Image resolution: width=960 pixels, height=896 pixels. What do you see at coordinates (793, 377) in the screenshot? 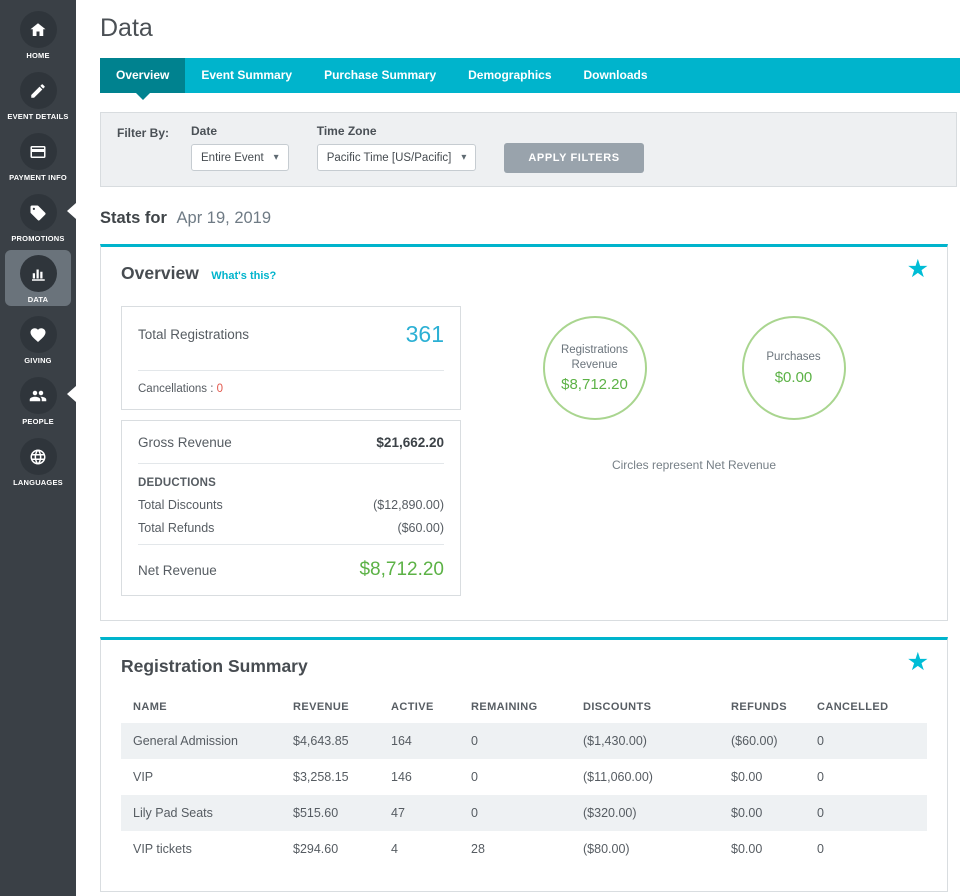
I see `circle-value: $0.00` at bounding box center [793, 377].